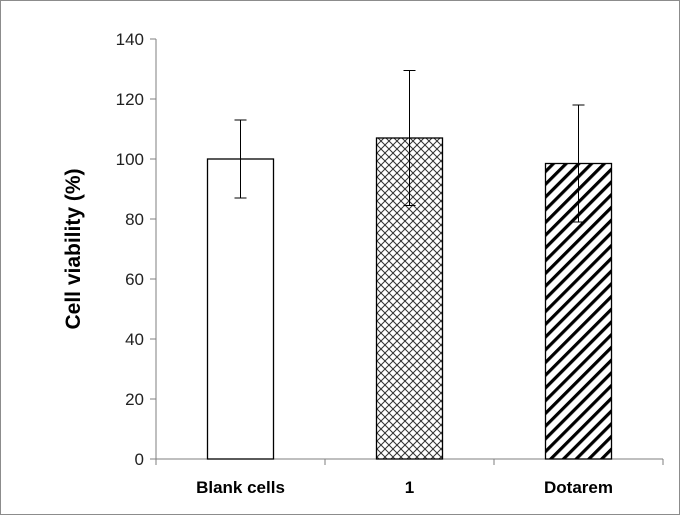 Image resolution: width=680 pixels, height=516 pixels. What do you see at coordinates (139, 459) in the screenshot?
I see `y-tick-label: 0` at bounding box center [139, 459].